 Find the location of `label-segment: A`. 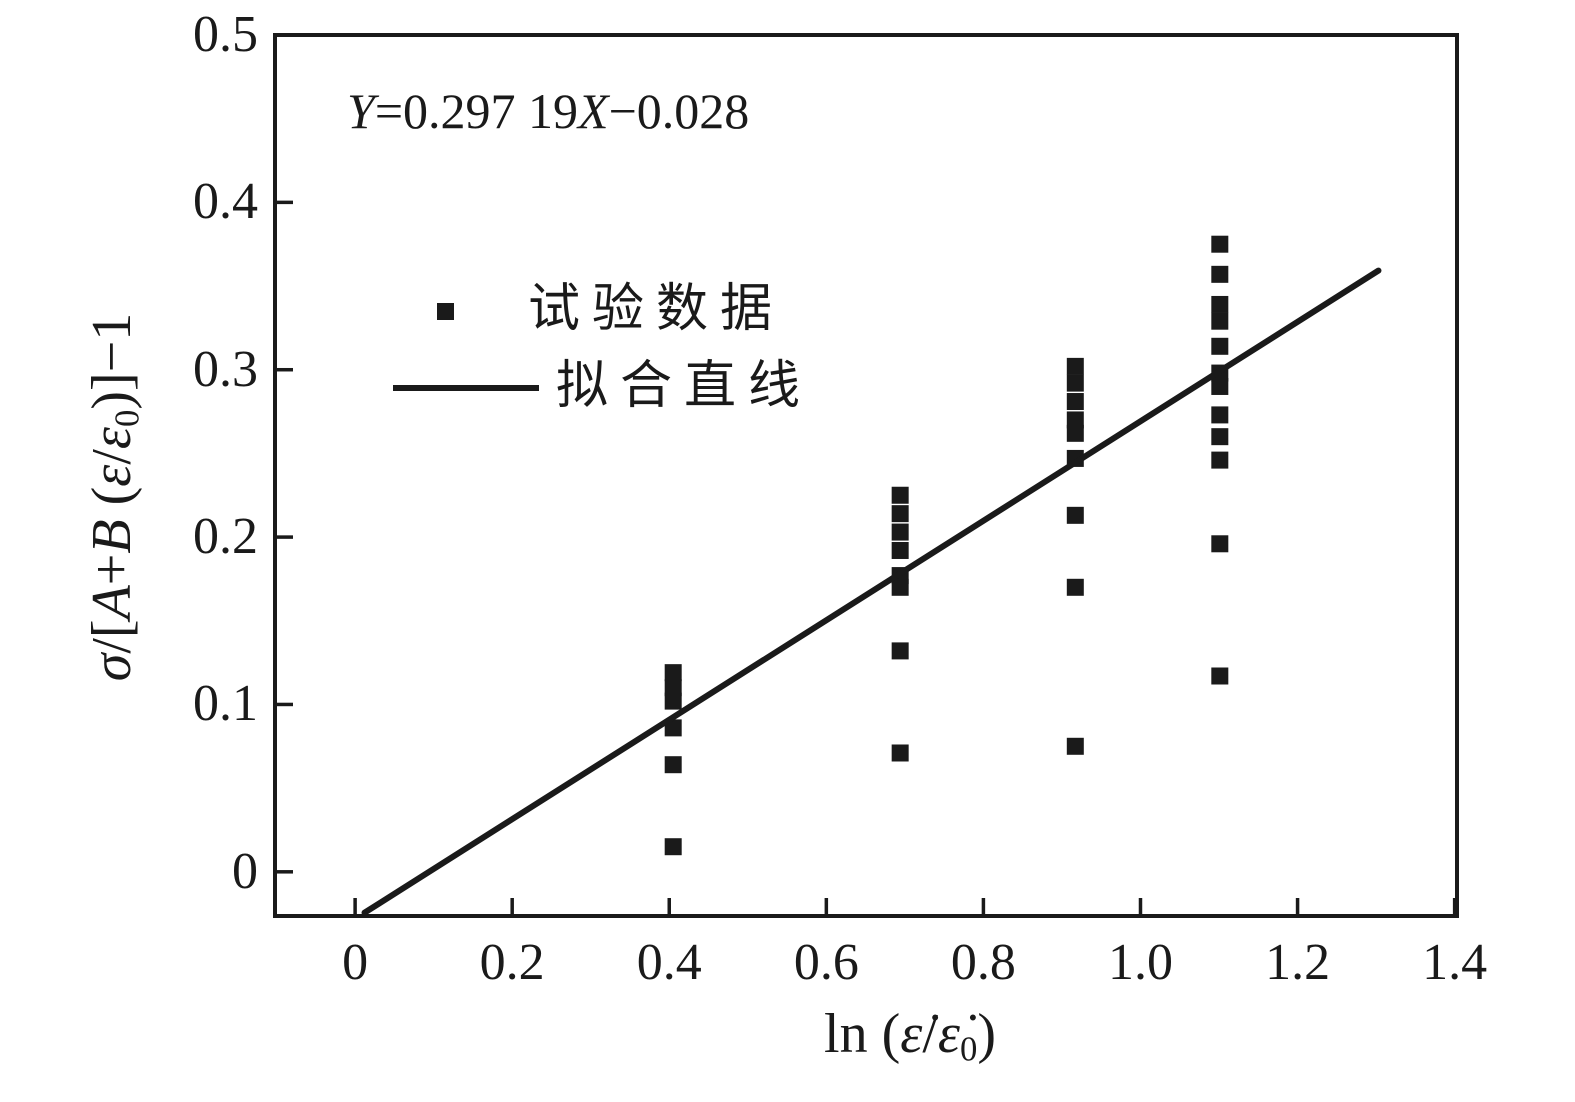

label-segment: A is located at coordinates (112, 602).